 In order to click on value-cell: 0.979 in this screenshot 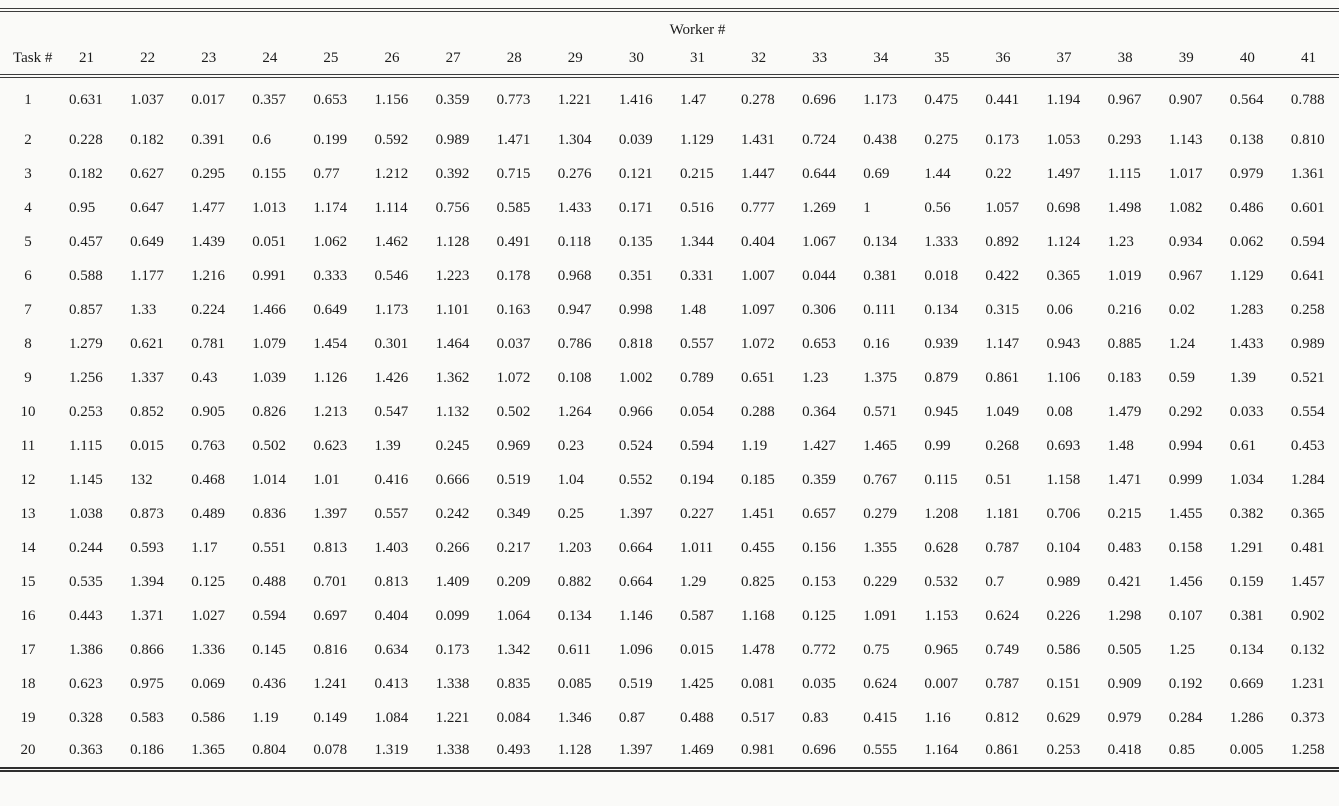, I will do `click(1246, 173)`.